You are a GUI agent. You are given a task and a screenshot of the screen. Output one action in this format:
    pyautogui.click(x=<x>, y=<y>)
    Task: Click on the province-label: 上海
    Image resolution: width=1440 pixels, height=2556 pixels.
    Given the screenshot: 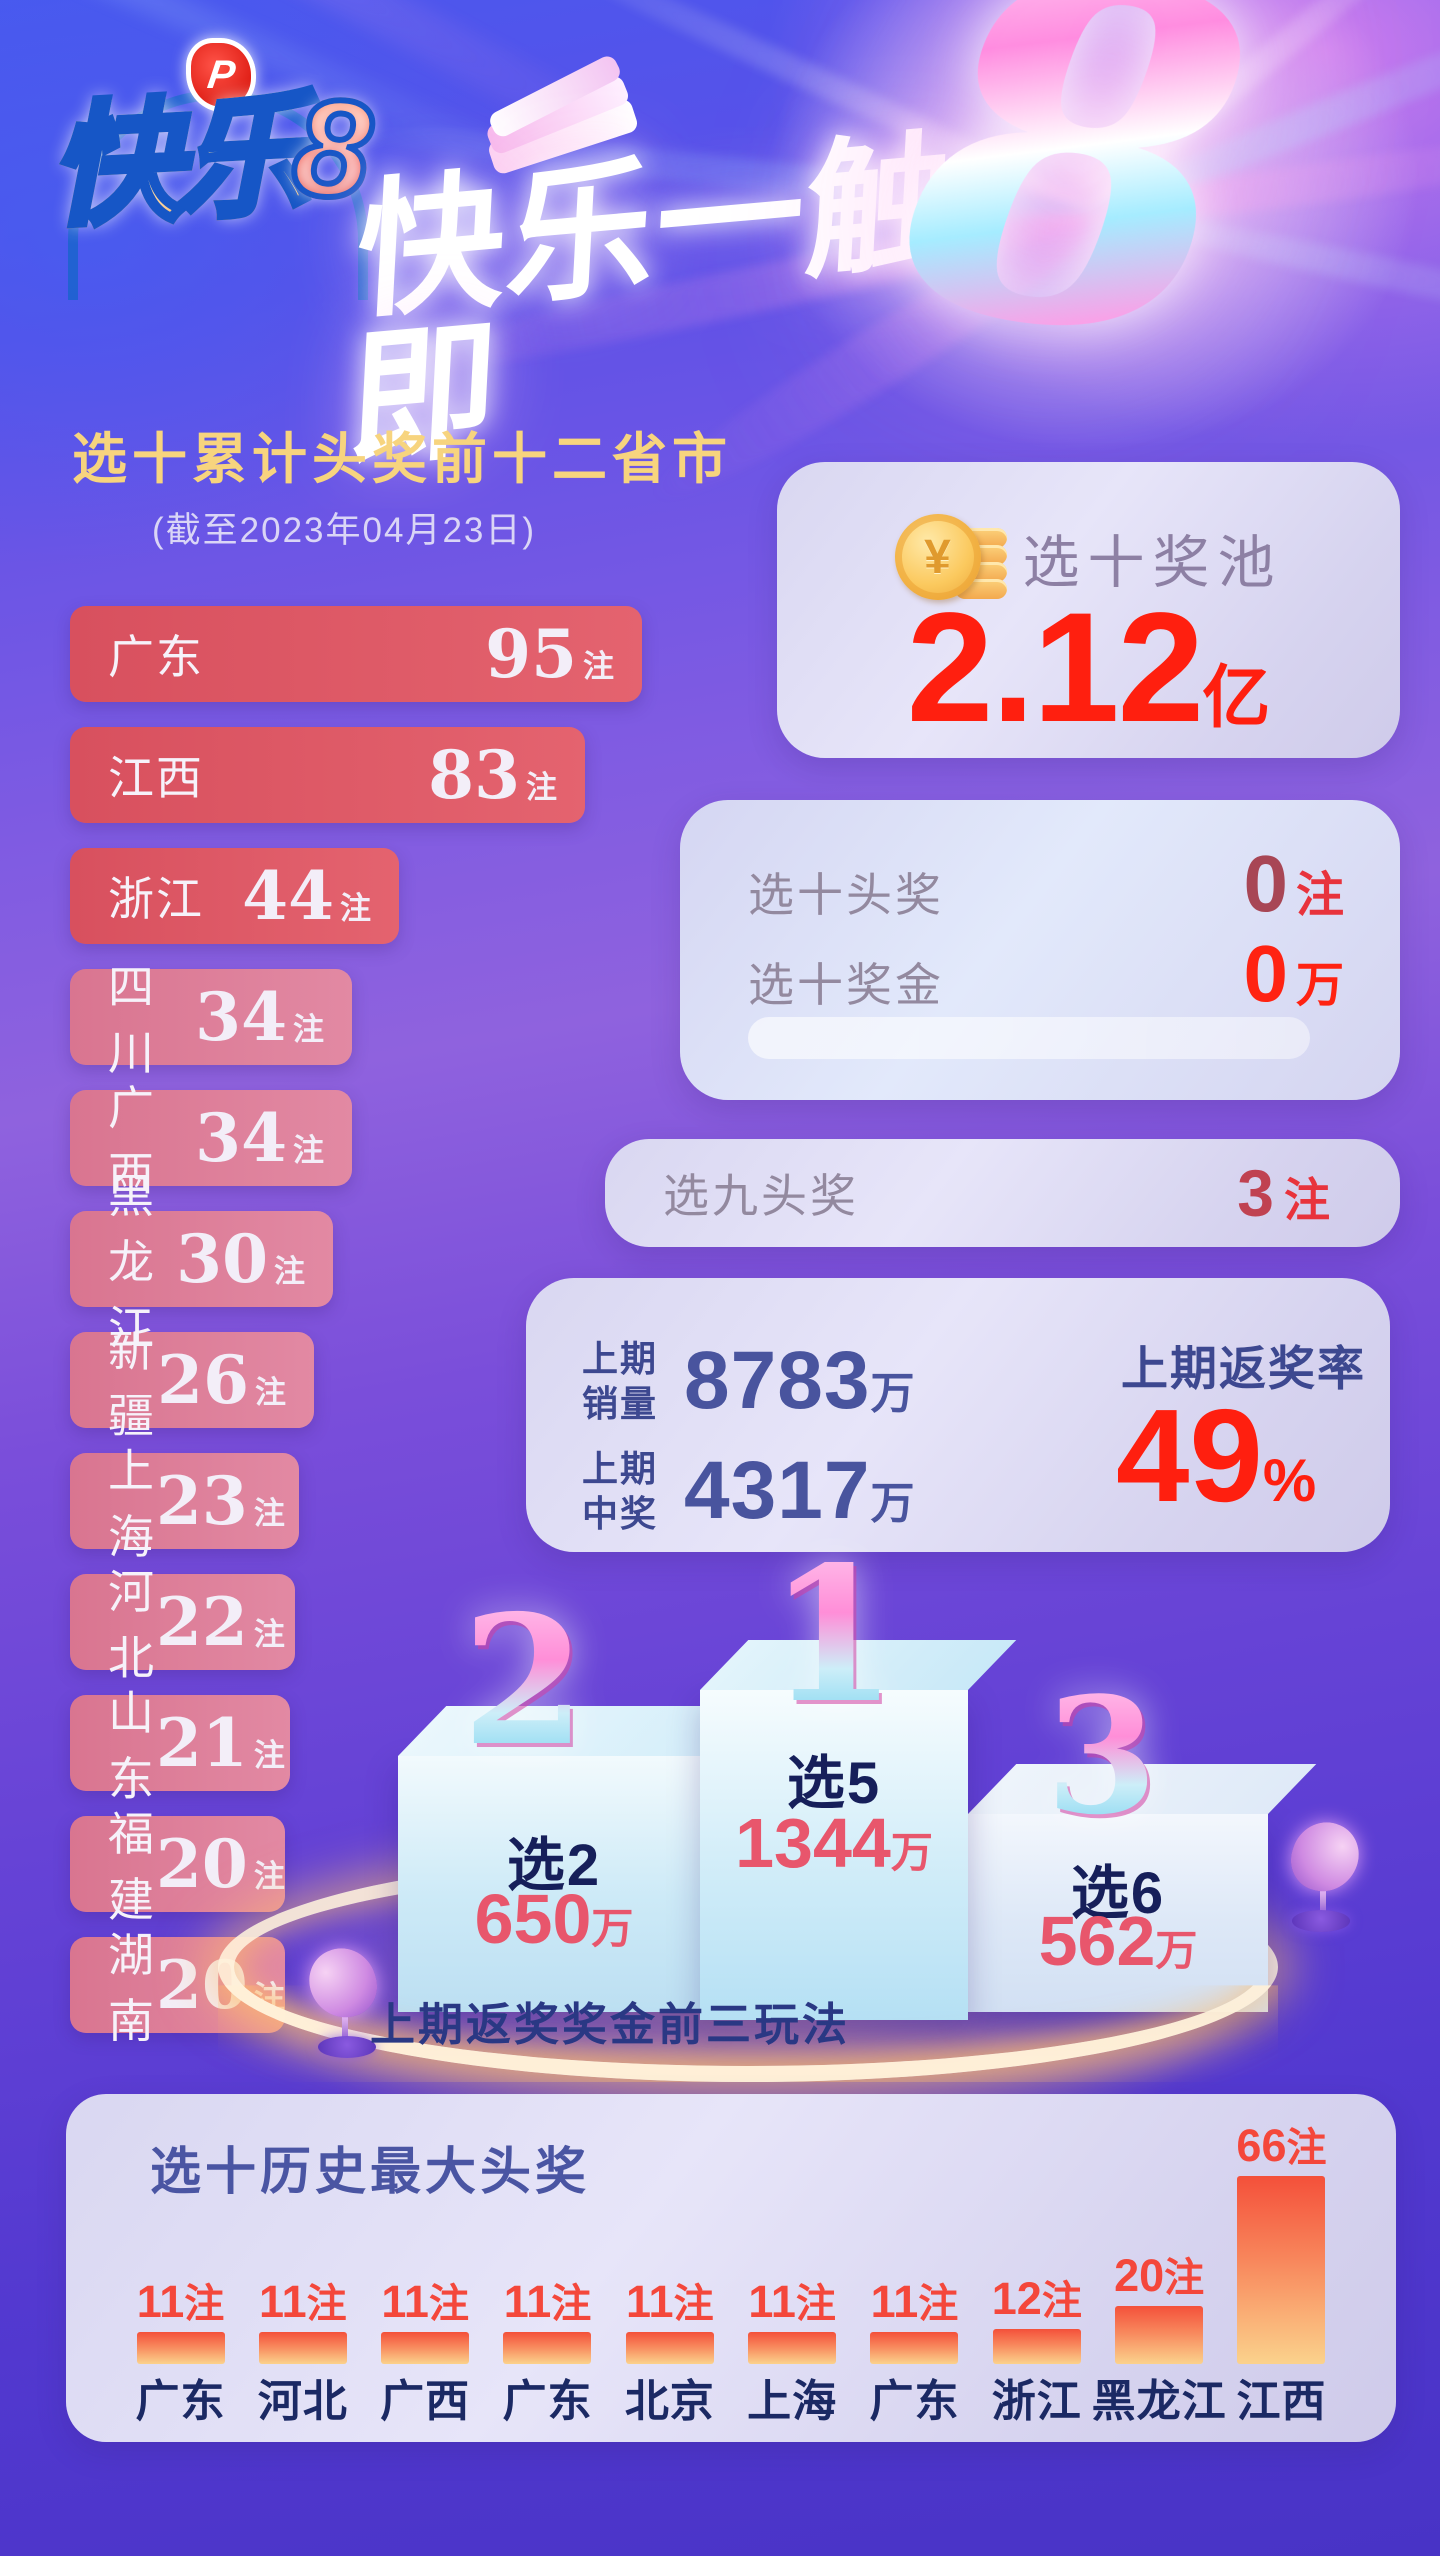 What is the action you would take?
    pyautogui.click(x=132, y=1504)
    